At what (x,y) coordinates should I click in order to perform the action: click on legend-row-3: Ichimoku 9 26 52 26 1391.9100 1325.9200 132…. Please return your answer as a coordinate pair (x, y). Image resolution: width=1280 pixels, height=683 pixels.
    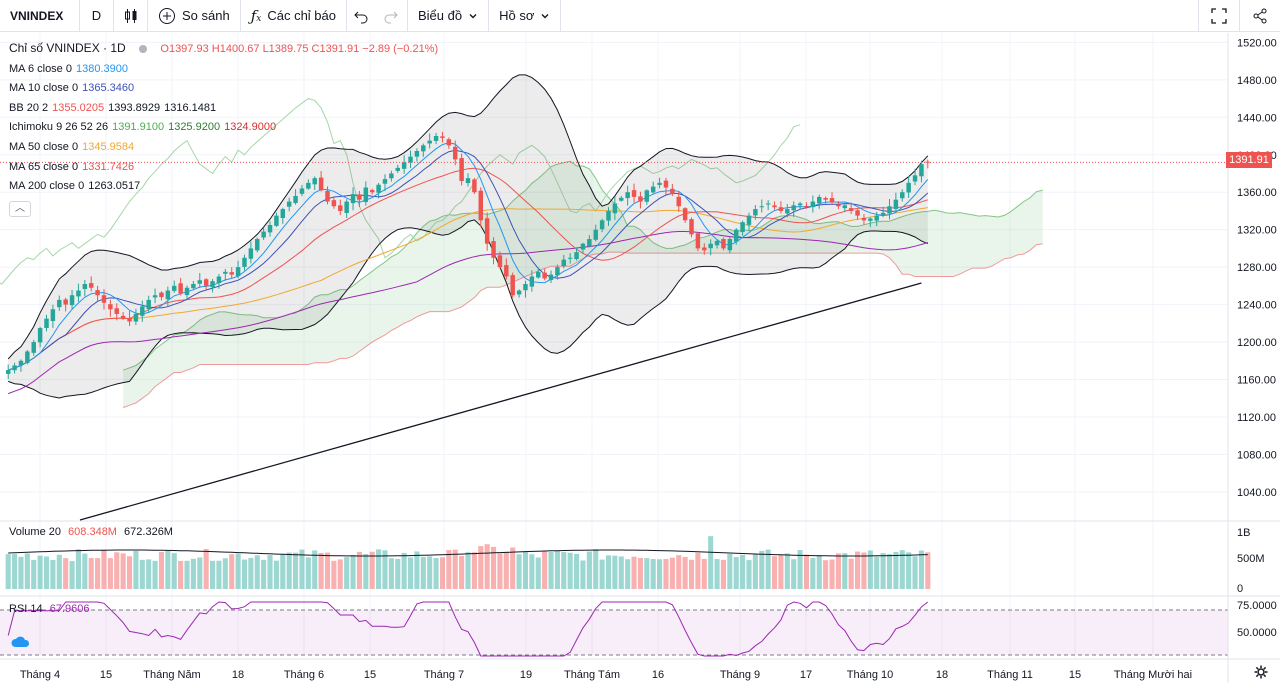
    Looking at the image, I should click on (223, 128).